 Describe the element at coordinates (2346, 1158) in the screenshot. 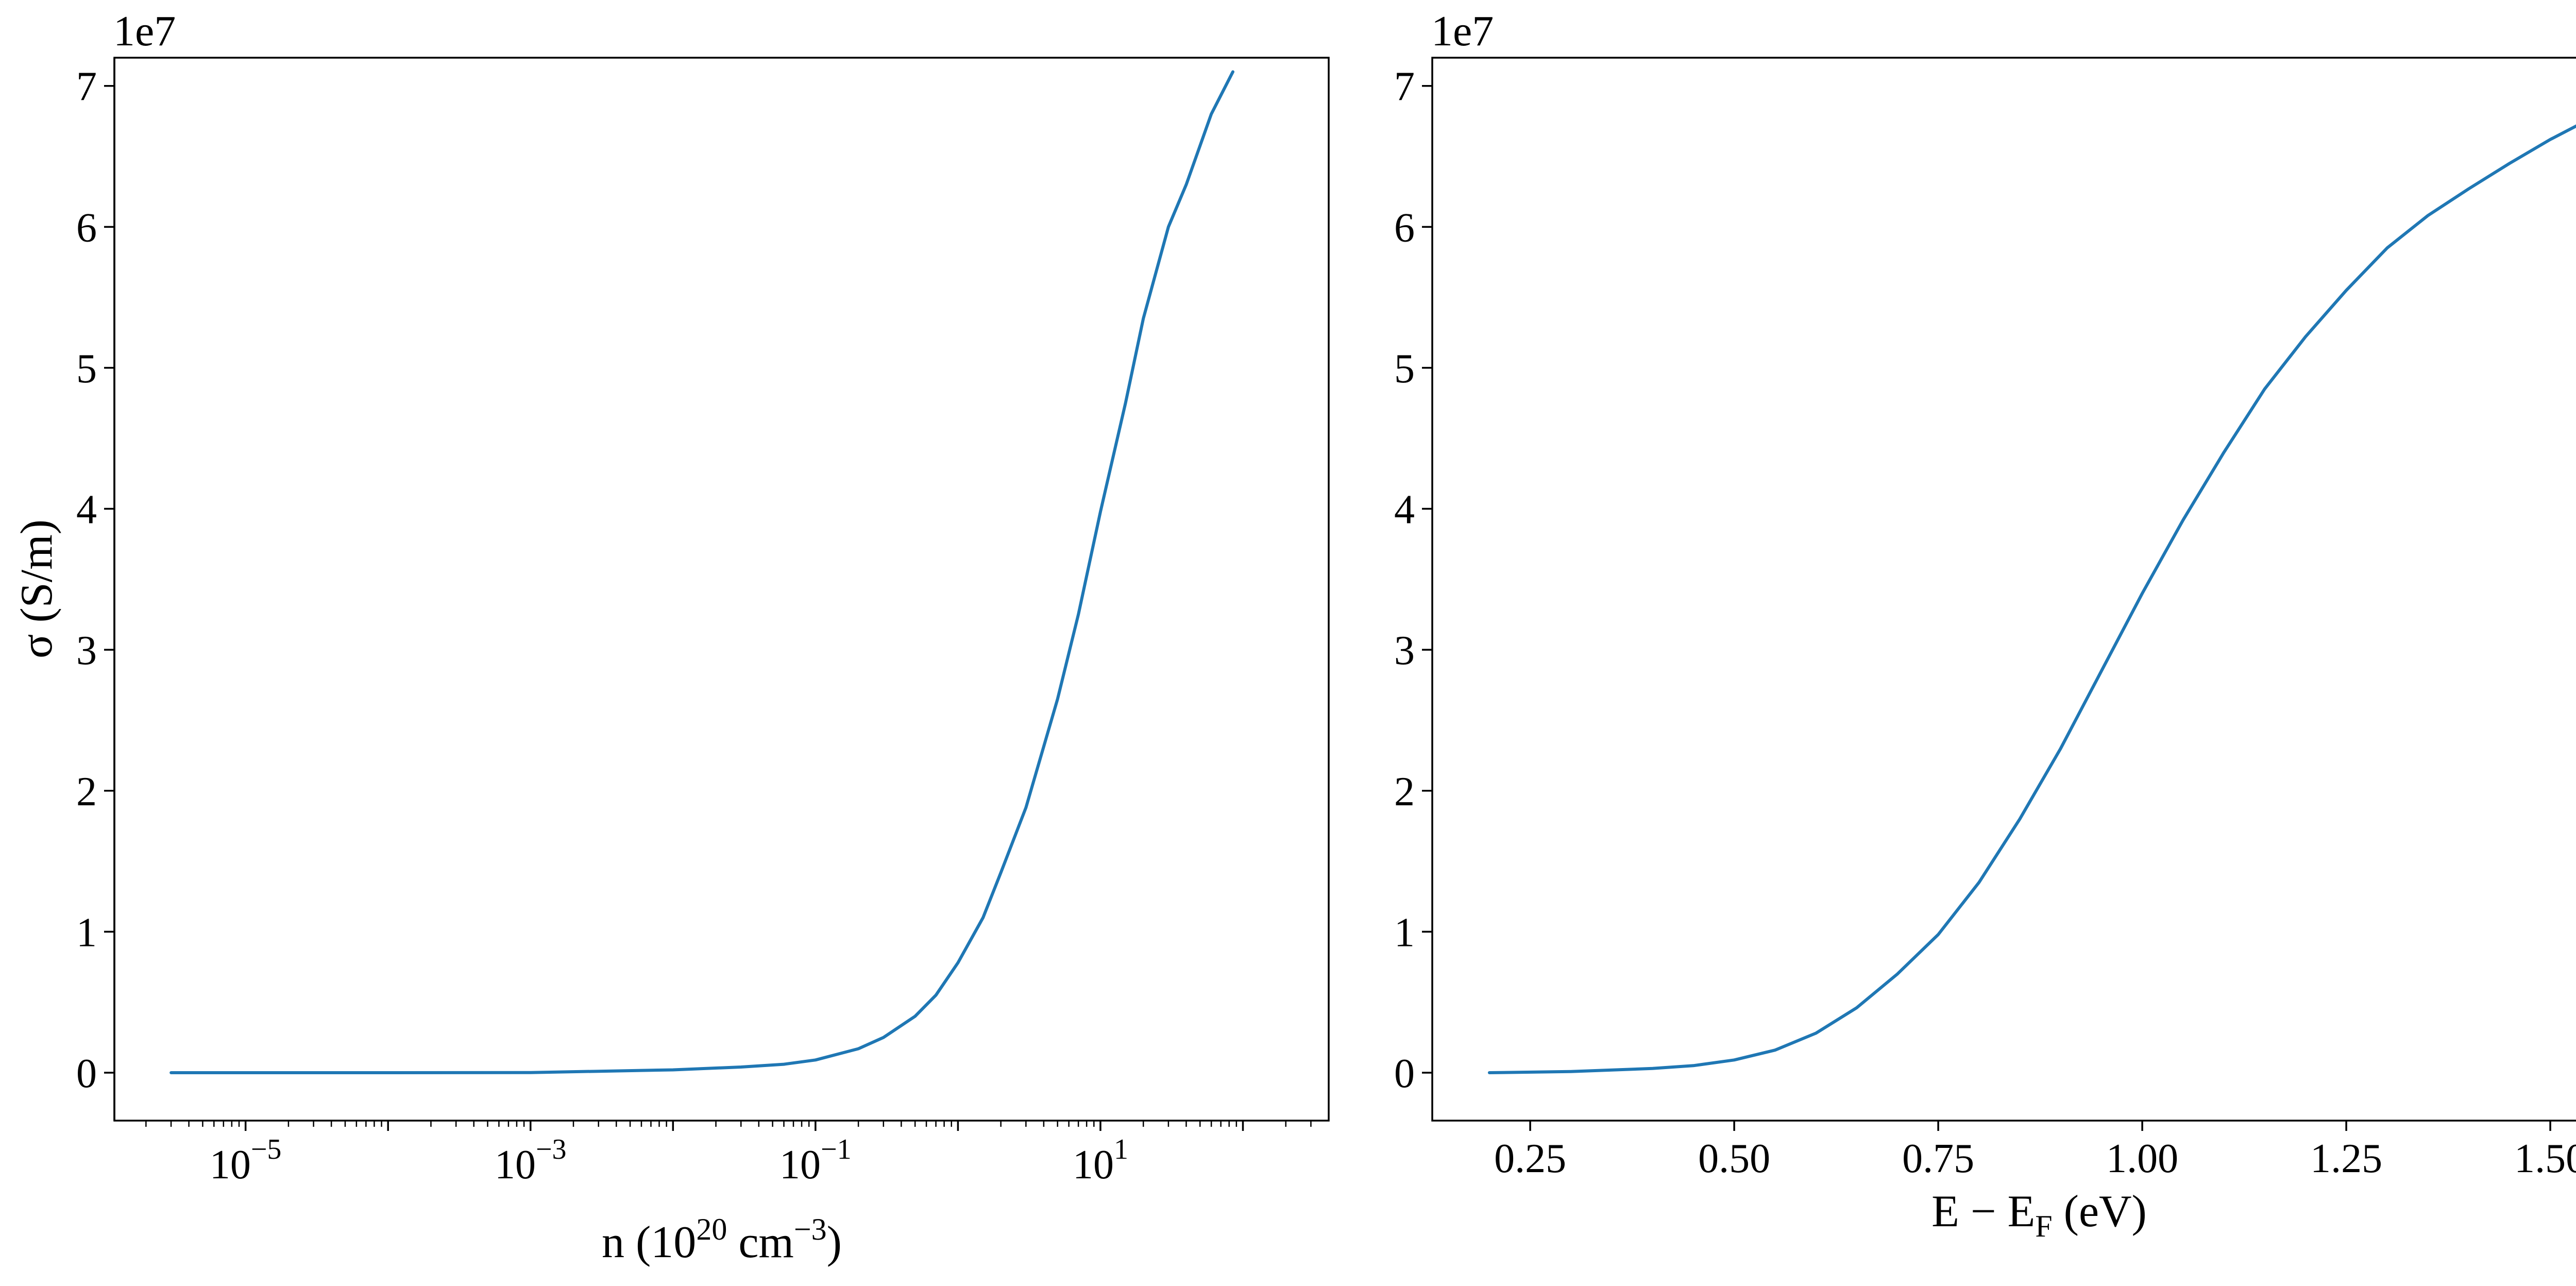

I see `right-x-tick-label: 1.25` at that location.